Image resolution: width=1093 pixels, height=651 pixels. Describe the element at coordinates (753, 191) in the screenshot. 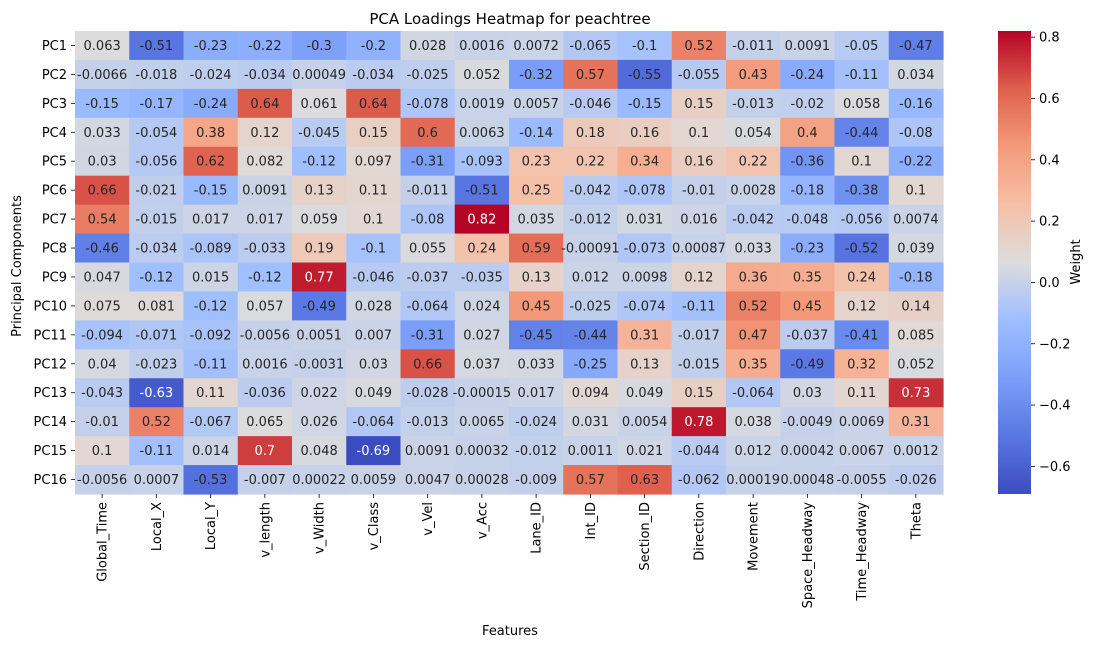

I see `cell-value-label: 0.0028` at that location.